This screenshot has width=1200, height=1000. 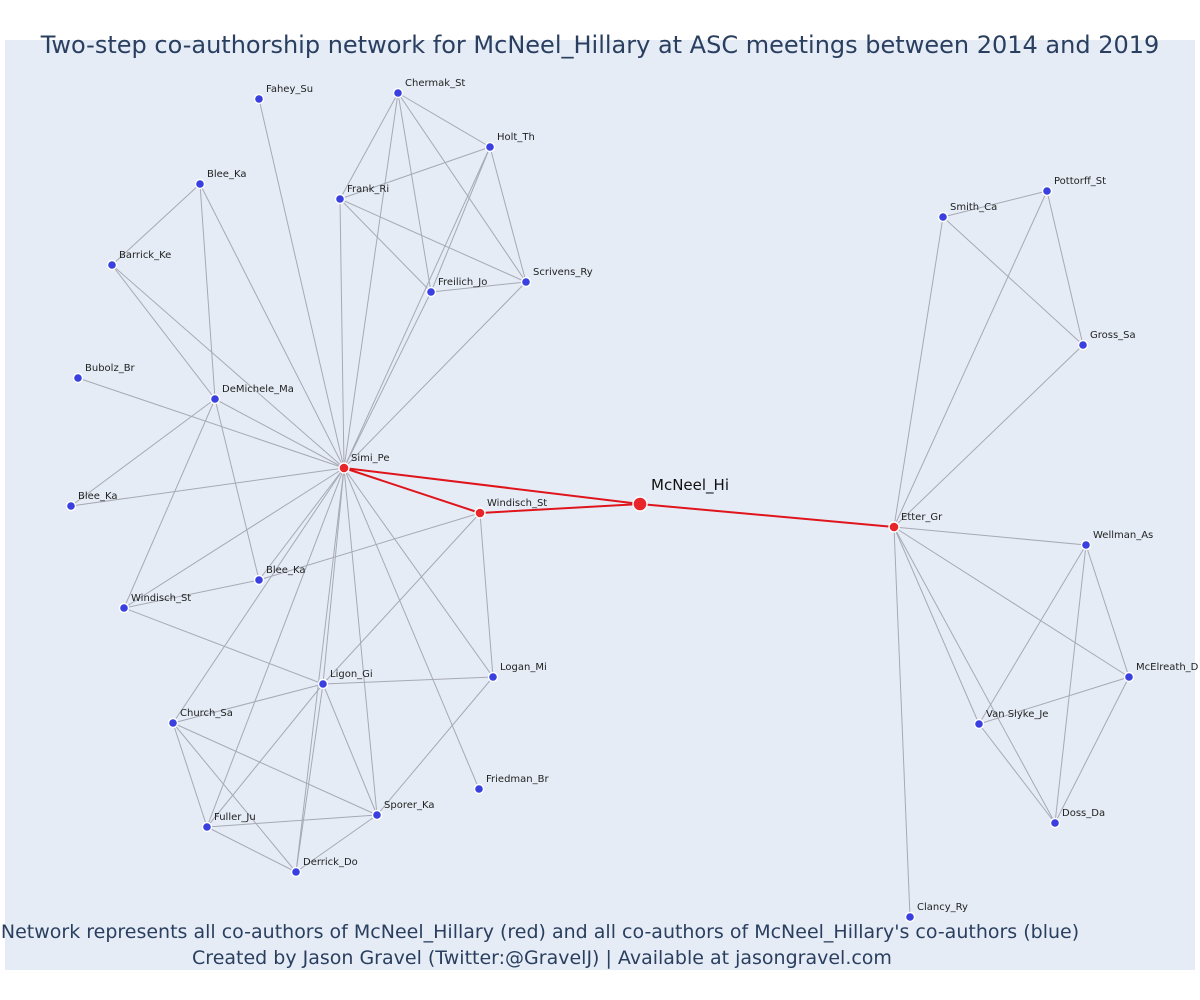 What do you see at coordinates (418, 572) in the screenshot?
I see `edge-simi-logan` at bounding box center [418, 572].